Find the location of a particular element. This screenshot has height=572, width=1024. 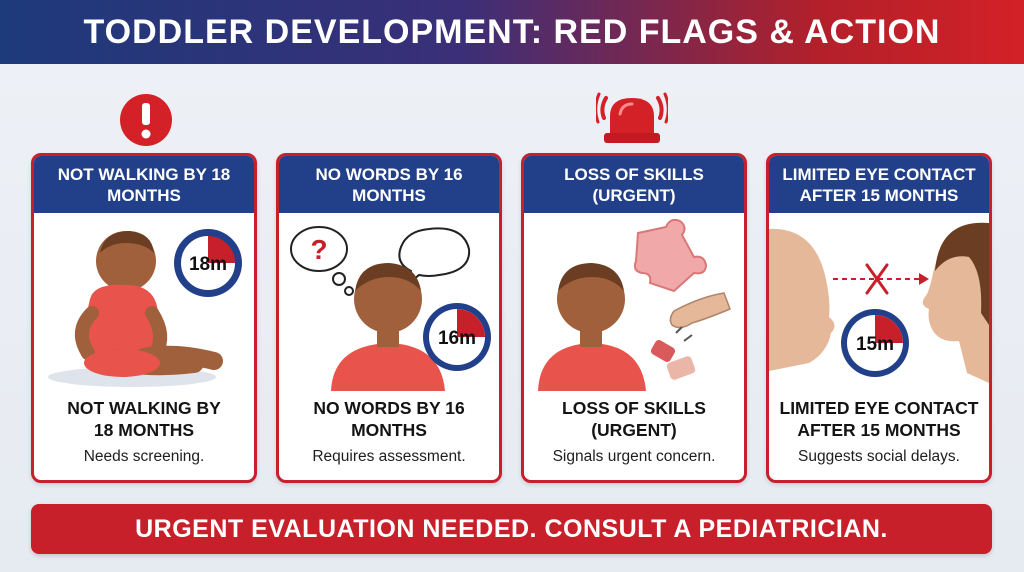

card-title: LIMITED EYE CONTACT AFTER 15 MONTHS is located at coordinates (879, 419).